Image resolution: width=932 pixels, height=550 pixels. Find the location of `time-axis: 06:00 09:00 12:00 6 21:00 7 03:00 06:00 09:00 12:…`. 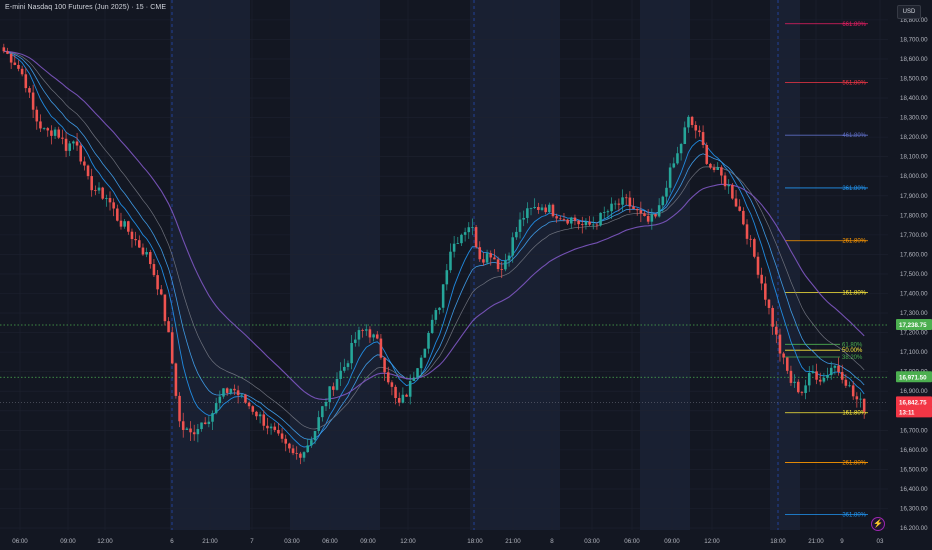

time-axis: 06:00 09:00 12:00 6 21:00 7 03:00 06:00 09:00 12:… is located at coordinates (466, 540).